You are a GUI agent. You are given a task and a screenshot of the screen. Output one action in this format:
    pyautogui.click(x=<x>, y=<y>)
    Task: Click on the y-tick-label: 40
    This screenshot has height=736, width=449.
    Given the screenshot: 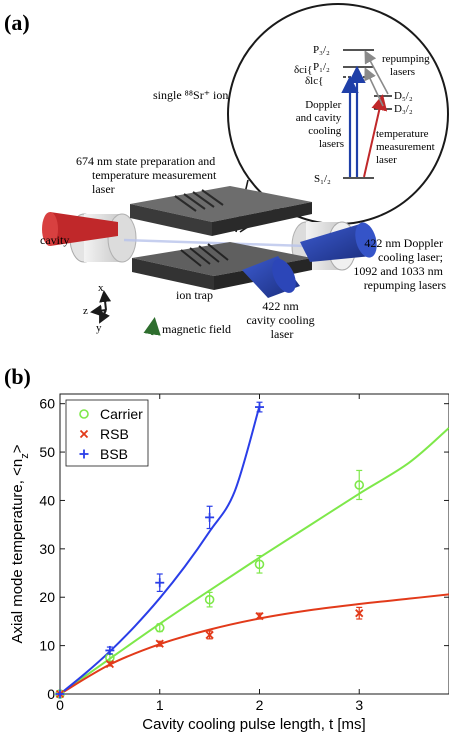 What is the action you would take?
    pyautogui.click(x=47, y=500)
    